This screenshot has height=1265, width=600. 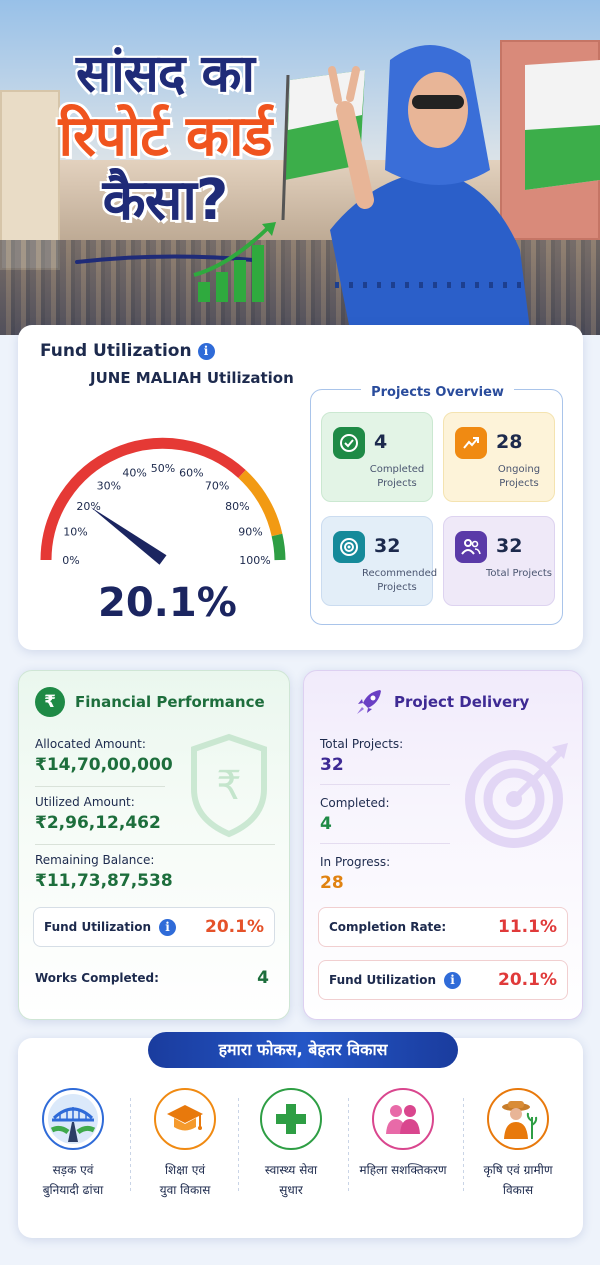 I want to click on in-progress: In Progress: 28, so click(x=355, y=874).